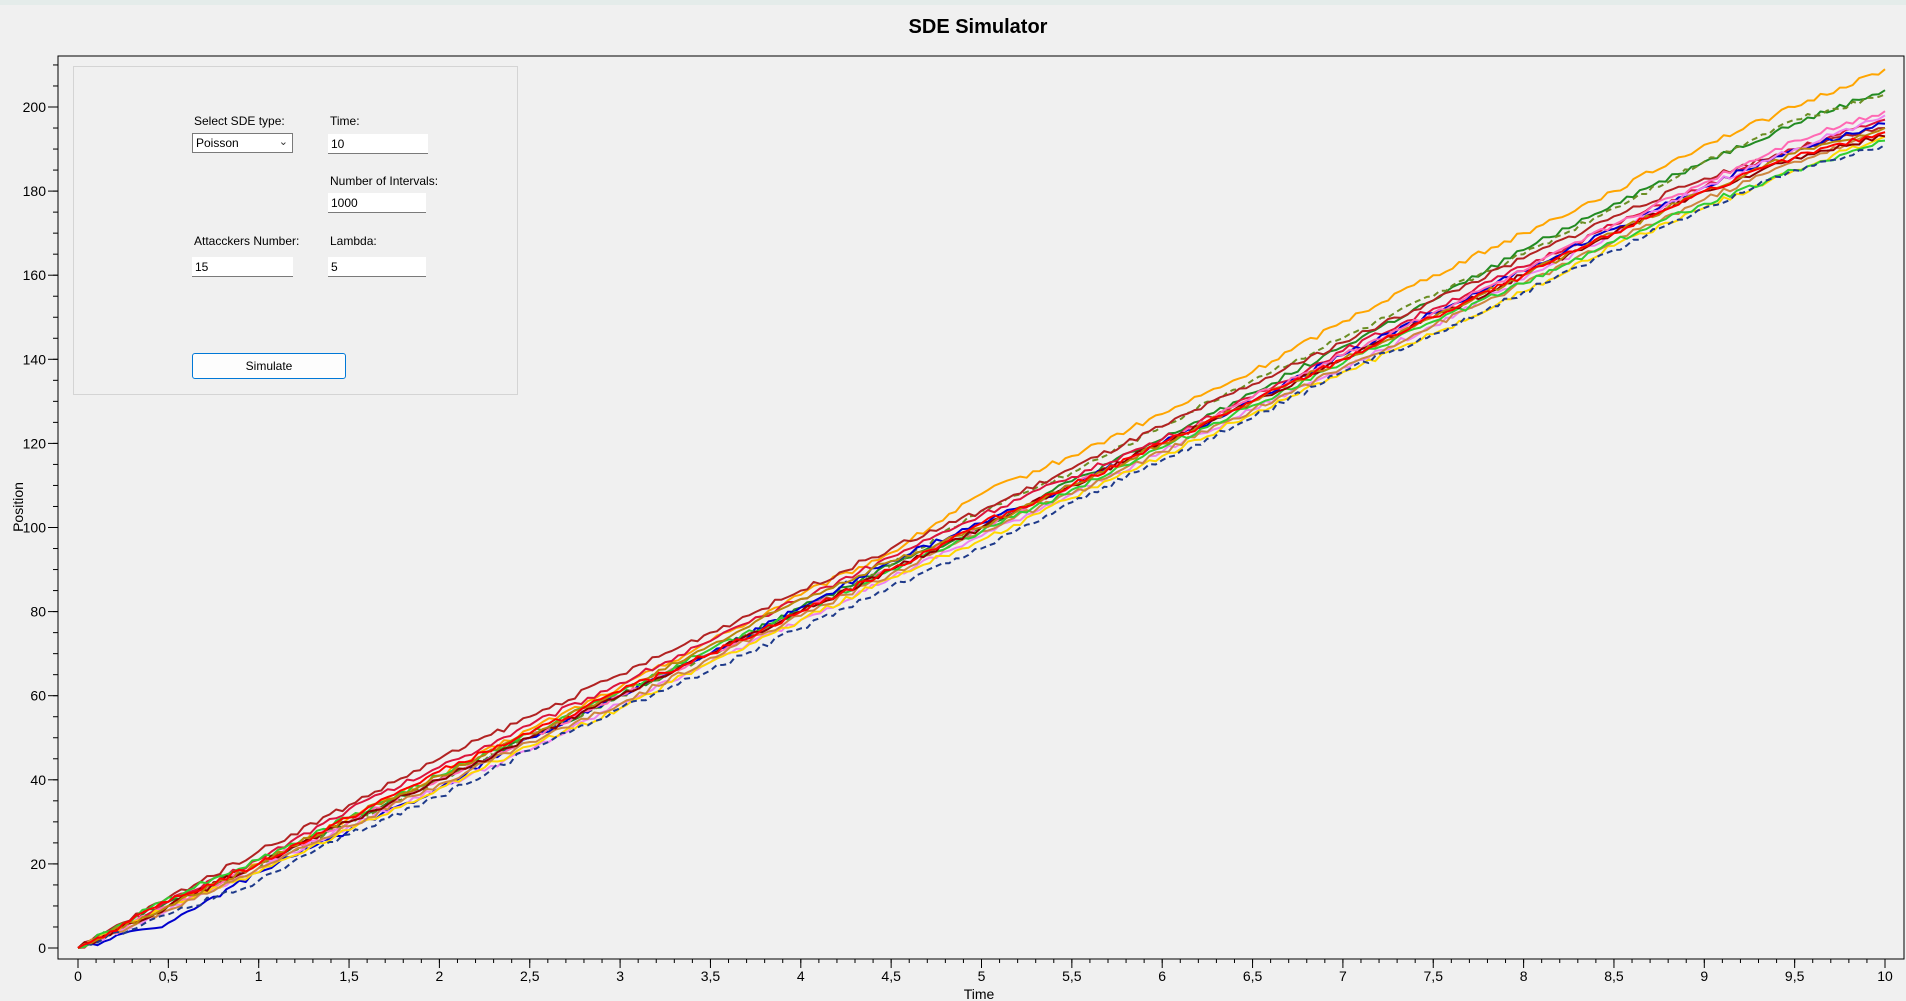 The width and height of the screenshot is (1906, 1001). Describe the element at coordinates (18, 507) in the screenshot. I see `y-axis-label: Position` at that location.